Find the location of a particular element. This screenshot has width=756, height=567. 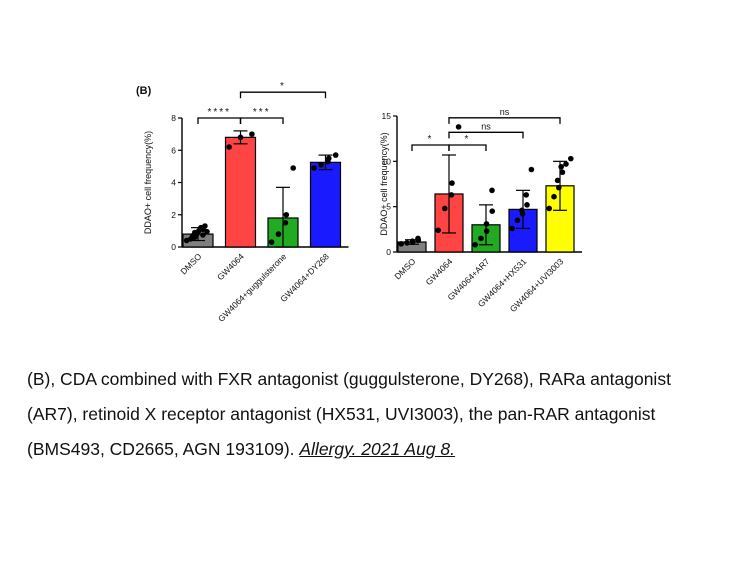

y-tick-label: 4 is located at coordinates (173, 183).